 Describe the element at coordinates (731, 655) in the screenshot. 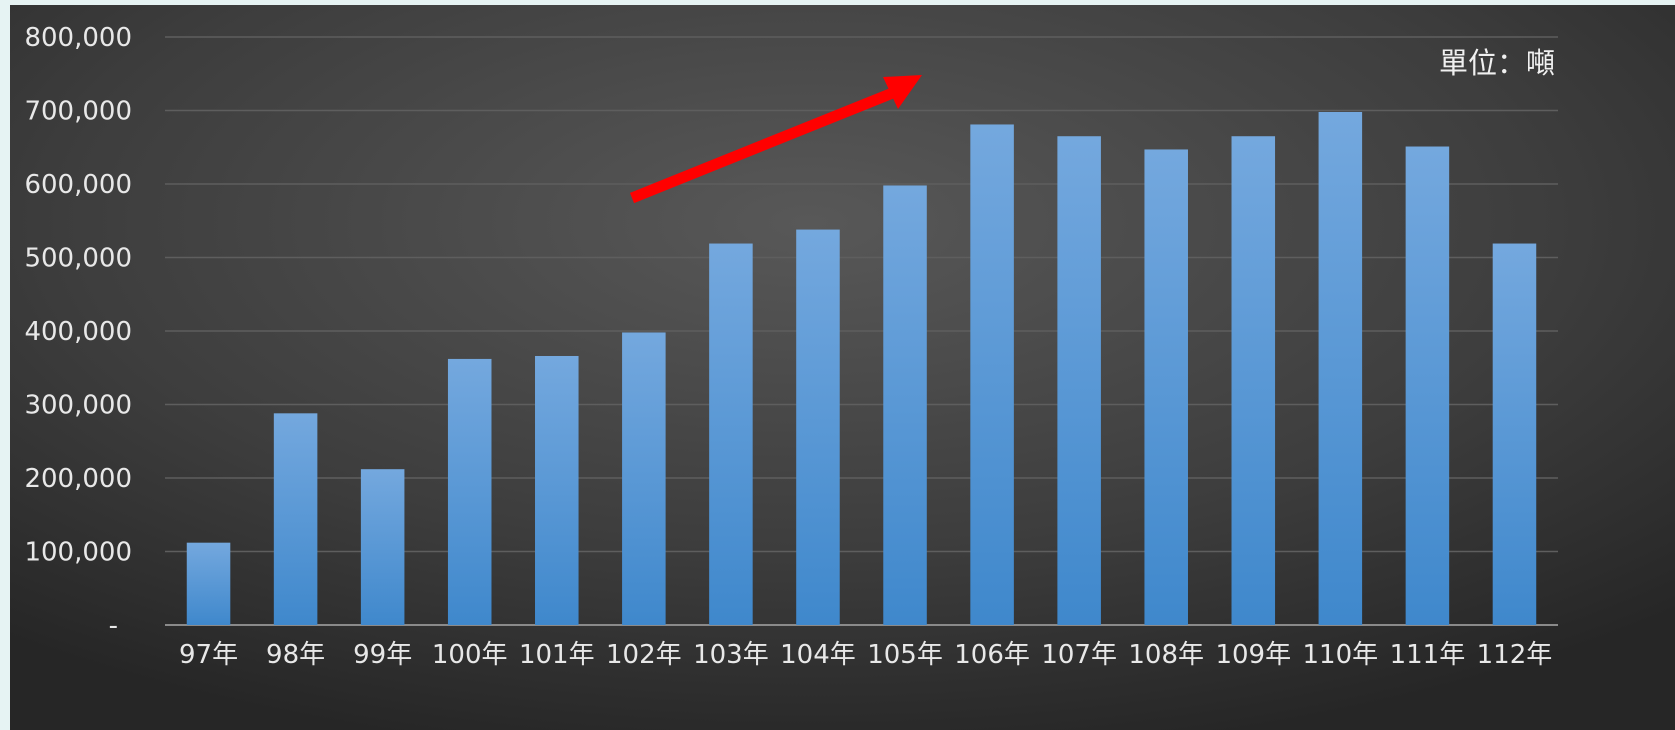

I see `x-tick-label: 103年` at that location.